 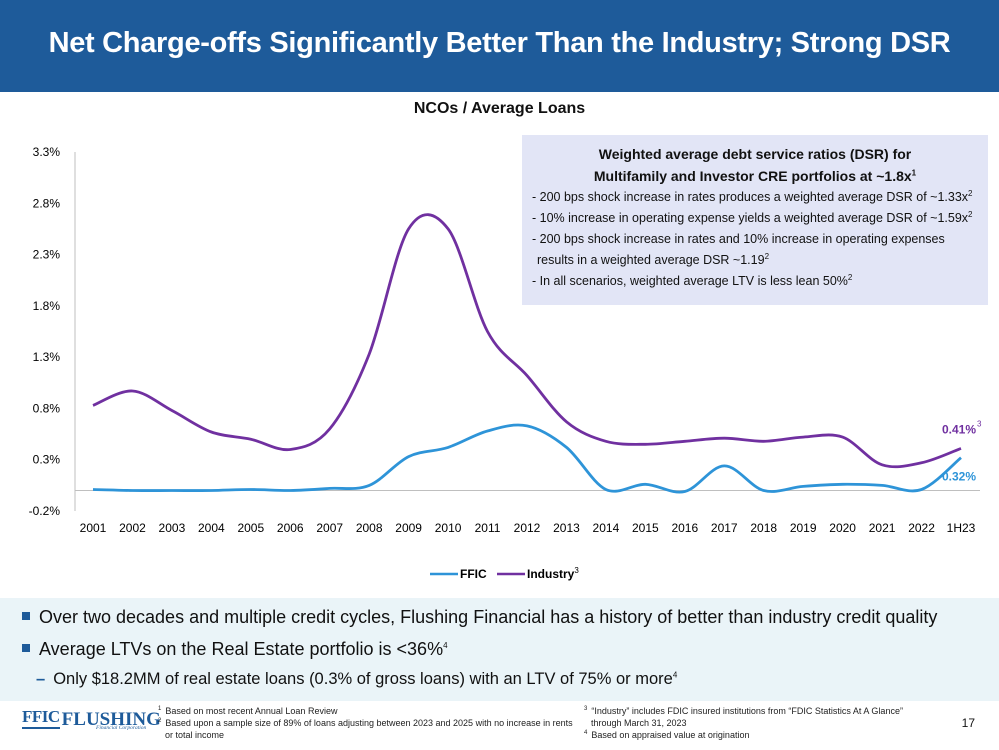 What do you see at coordinates (921, 528) in the screenshot?
I see `x-tick-label: 2022` at bounding box center [921, 528].